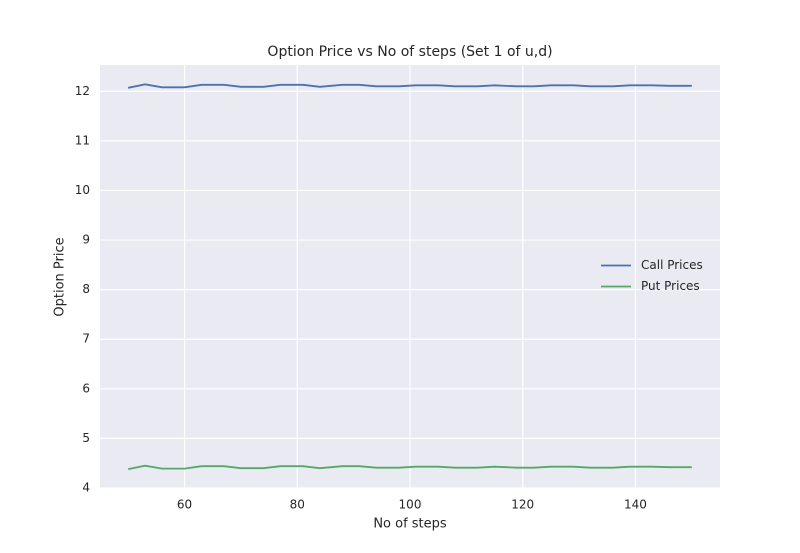  What do you see at coordinates (635, 505) in the screenshot?
I see `x-tick-label: 140` at bounding box center [635, 505].